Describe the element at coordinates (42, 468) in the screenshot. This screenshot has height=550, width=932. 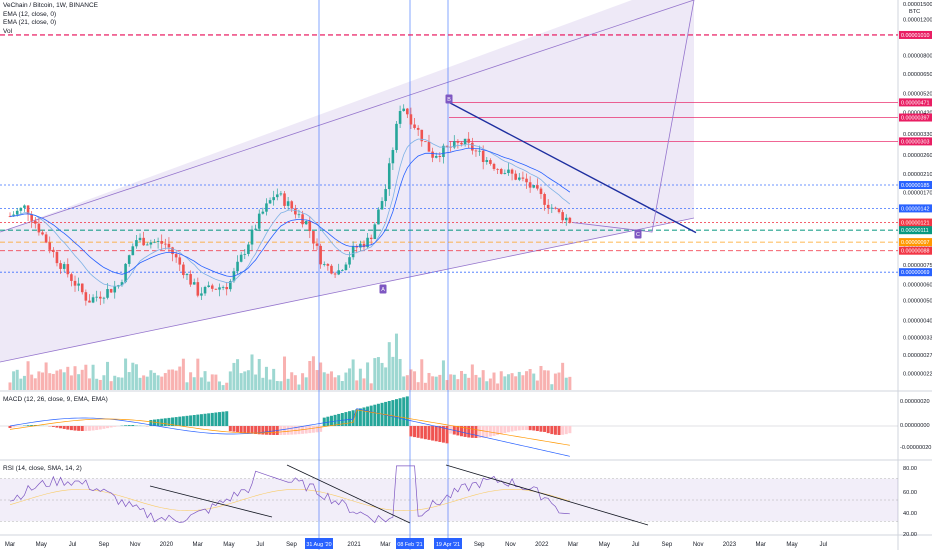
I see `rsi-label: RSI (14, close, SMA, 14, 2)` at that location.